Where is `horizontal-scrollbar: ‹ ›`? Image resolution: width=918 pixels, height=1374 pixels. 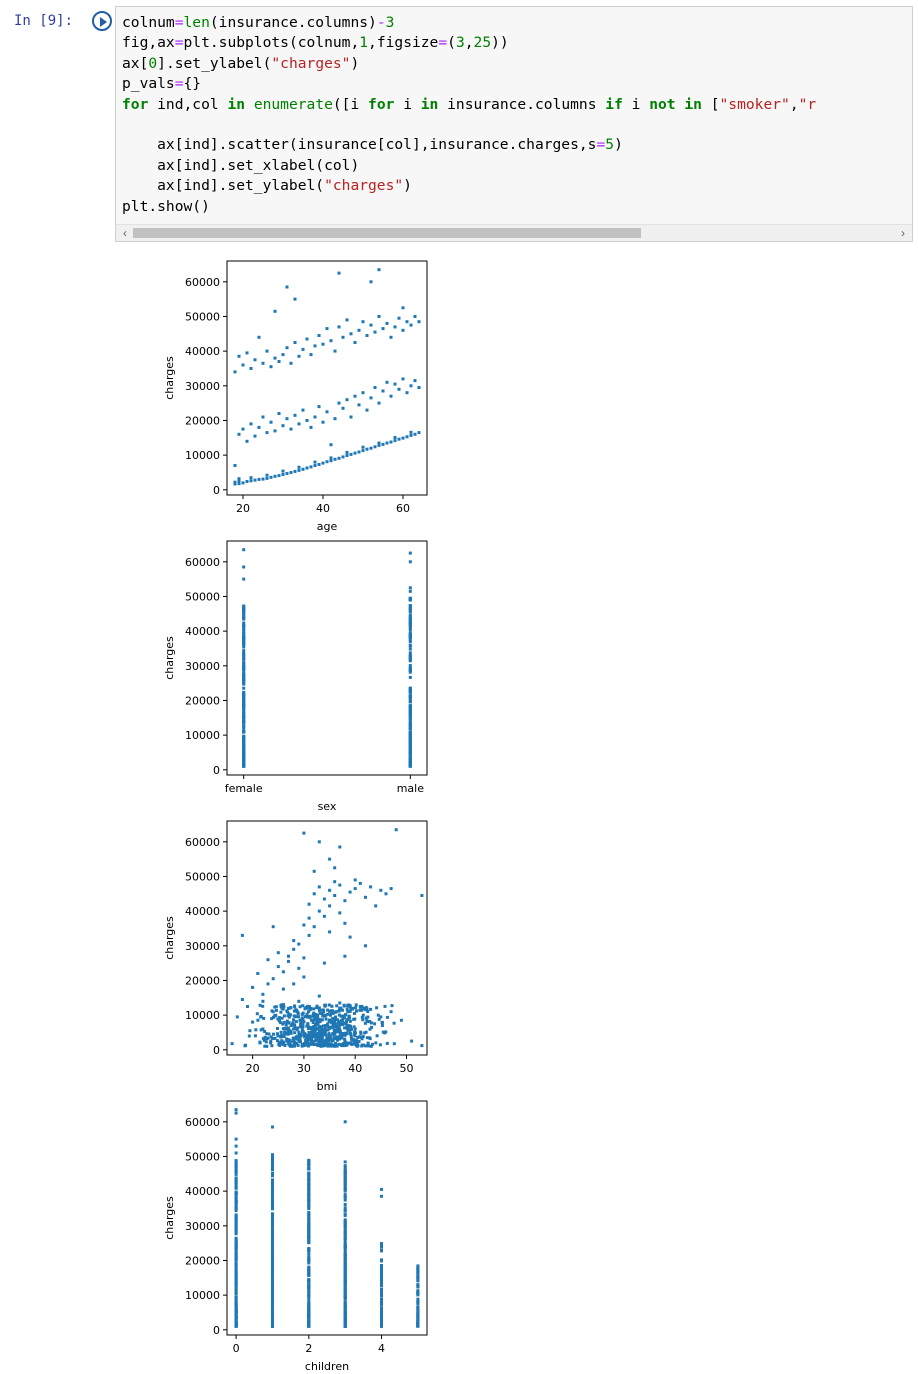
horizontal-scrollbar: ‹ › is located at coordinates (514, 232).